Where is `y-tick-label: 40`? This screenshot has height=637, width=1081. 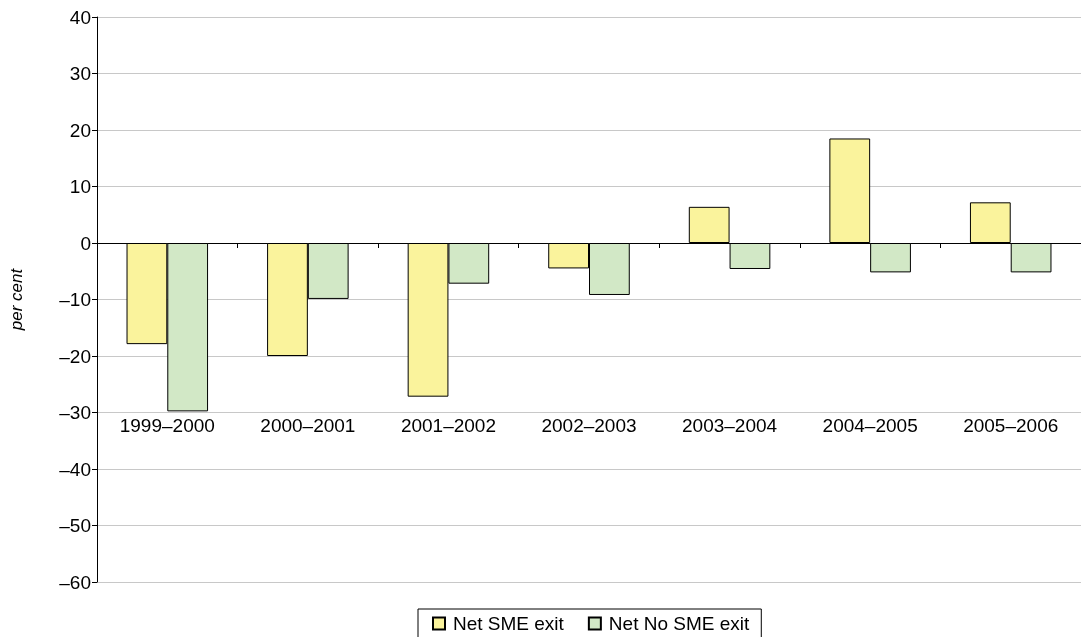 y-tick-label: 40 is located at coordinates (80, 17).